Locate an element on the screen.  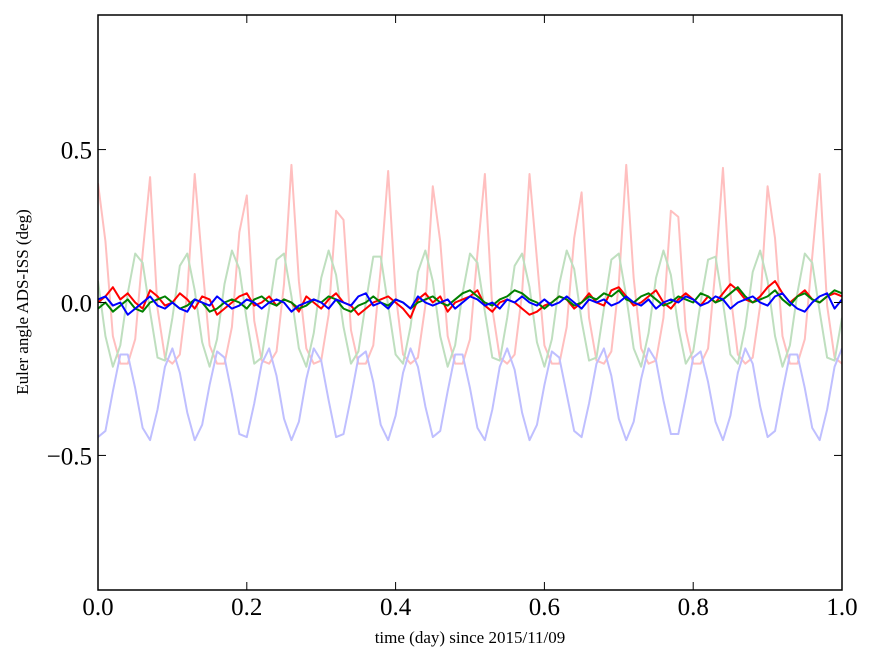
x-tick-label: 0.8 is located at coordinates (693, 607).